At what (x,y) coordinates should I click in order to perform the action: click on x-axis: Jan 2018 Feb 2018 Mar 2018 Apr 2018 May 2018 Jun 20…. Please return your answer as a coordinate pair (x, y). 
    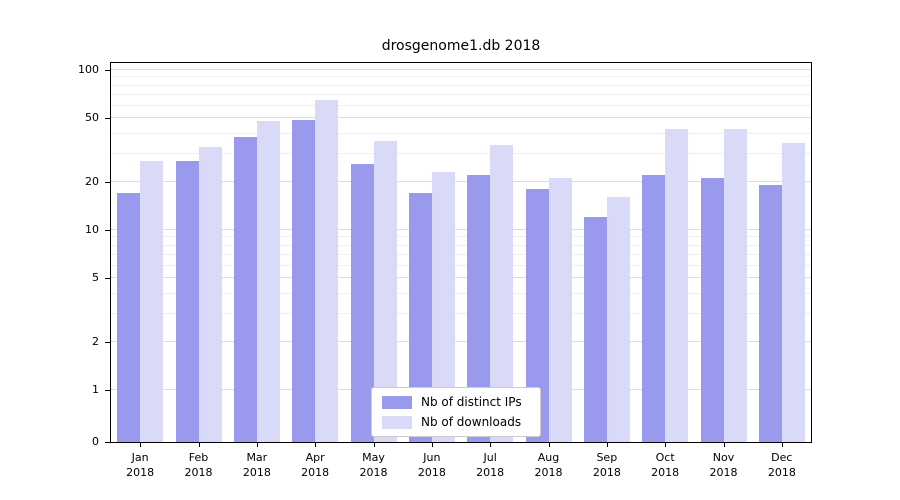
    Looking at the image, I should click on (461, 469).